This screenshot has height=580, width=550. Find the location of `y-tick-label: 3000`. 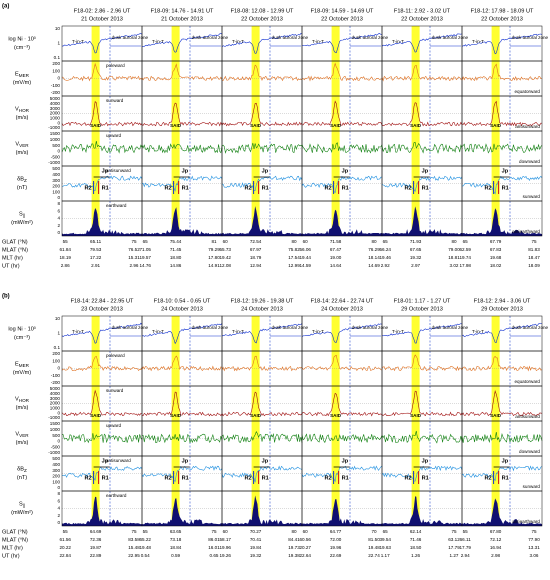

y-tick-label: 3000 is located at coordinates (55, 108).